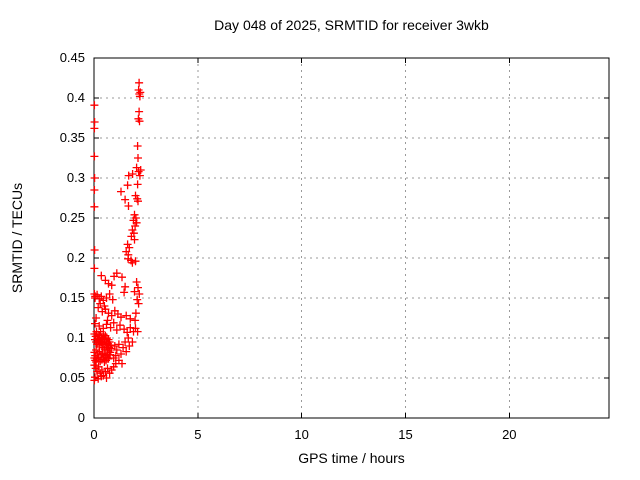 The height and width of the screenshot is (480, 640). Describe the element at coordinates (198, 434) in the screenshot. I see `x-tick-label: 5` at that location.